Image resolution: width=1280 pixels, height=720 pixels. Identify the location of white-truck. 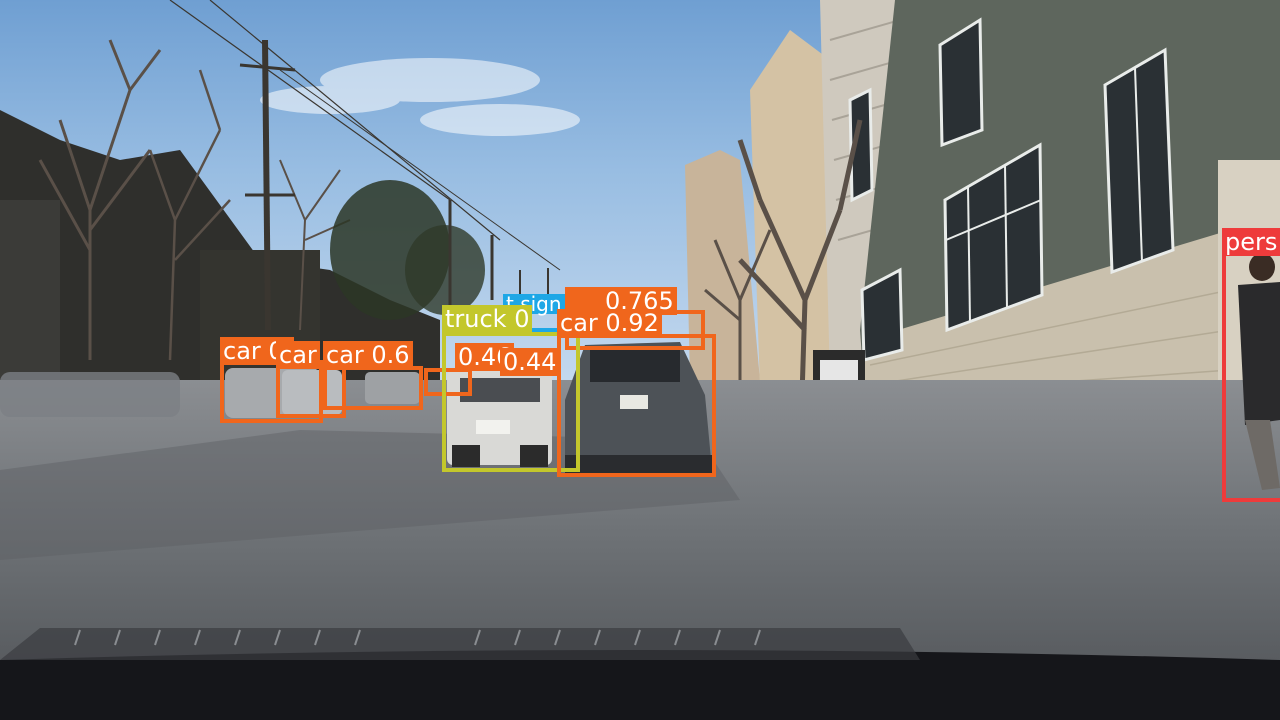
(499, 418).